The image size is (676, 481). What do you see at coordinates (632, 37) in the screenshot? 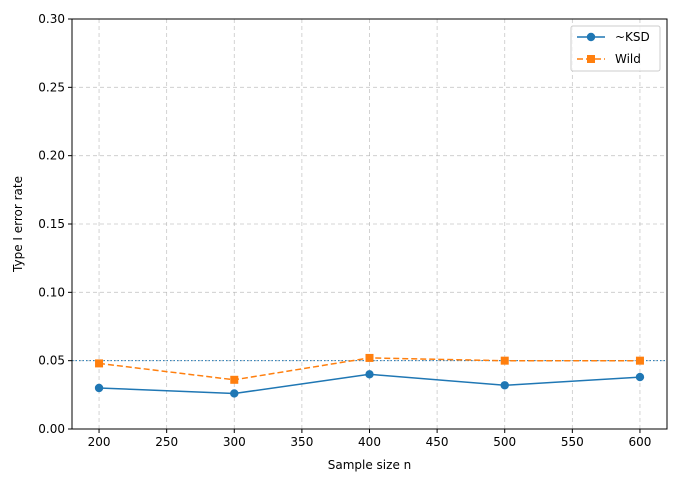
I see `legend-label-ksd: ~KSD` at bounding box center [632, 37].